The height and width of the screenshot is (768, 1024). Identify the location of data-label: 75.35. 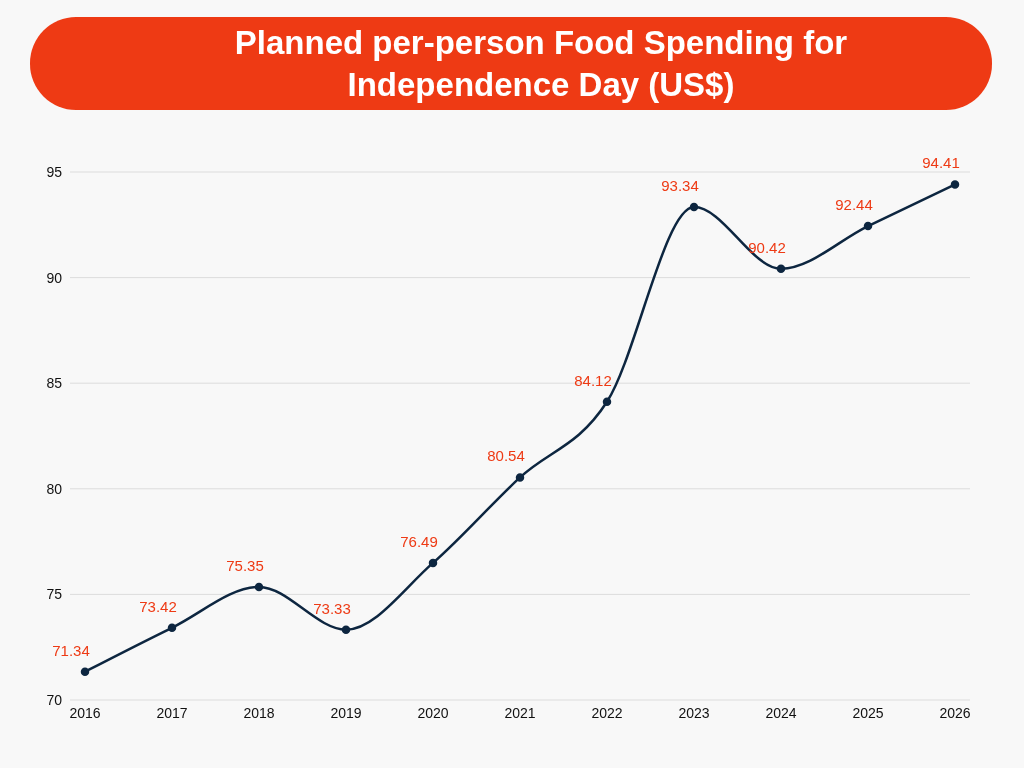
(245, 566).